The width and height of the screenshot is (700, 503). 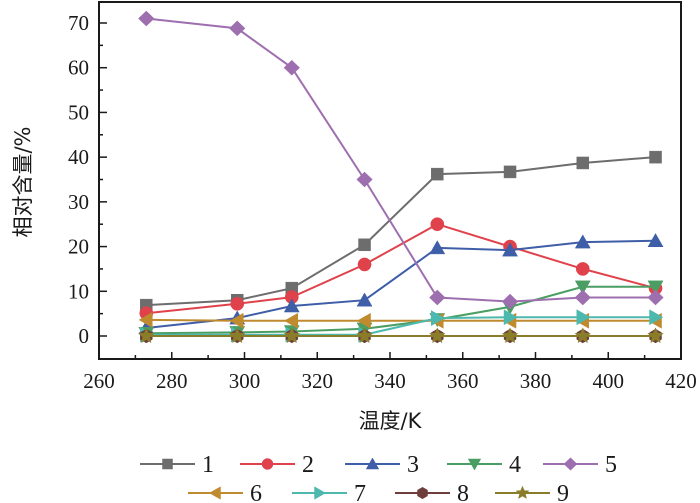 I want to click on legend-label: 4, so click(x=515, y=465).